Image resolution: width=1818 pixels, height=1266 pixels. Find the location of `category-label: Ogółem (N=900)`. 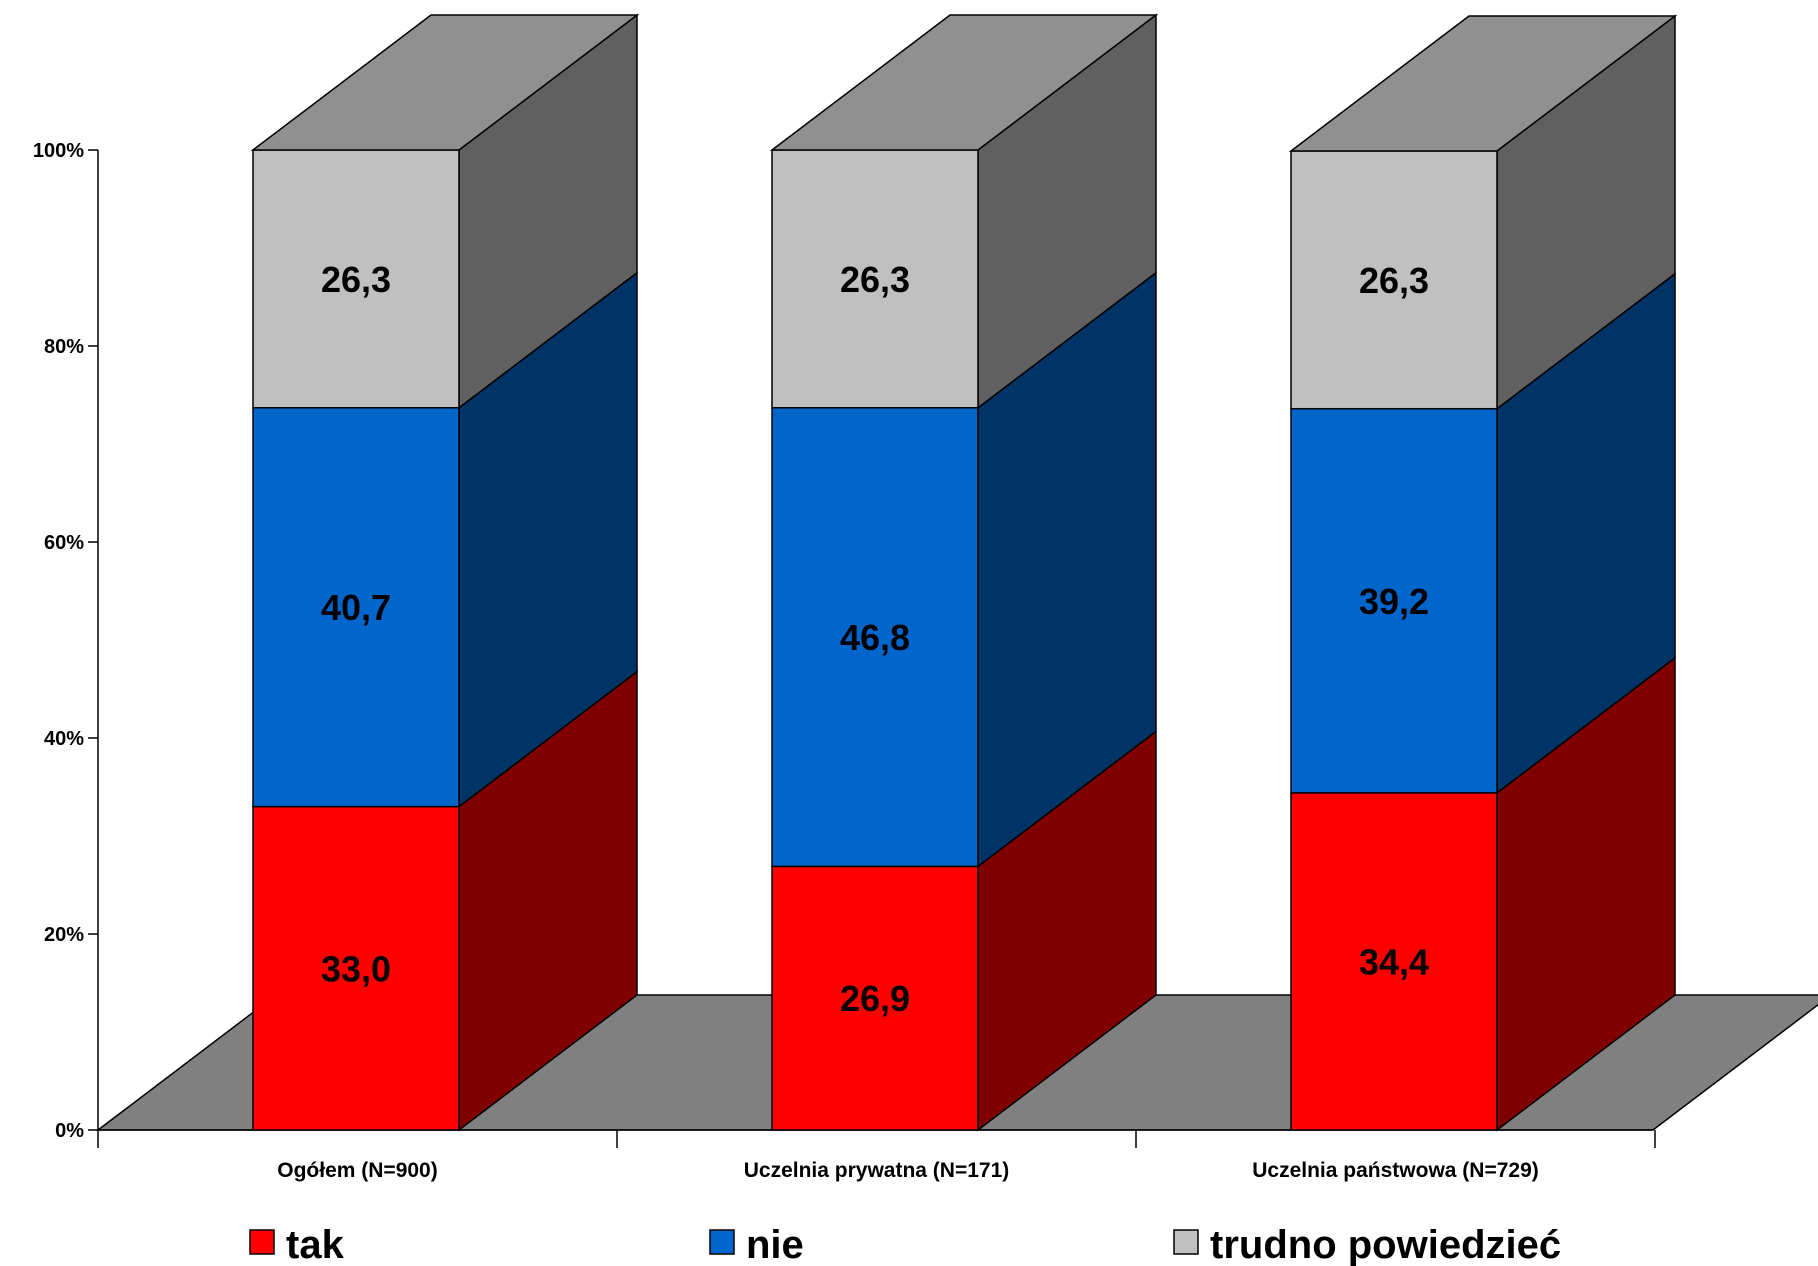

category-label: Ogółem (N=900) is located at coordinates (357, 1170).